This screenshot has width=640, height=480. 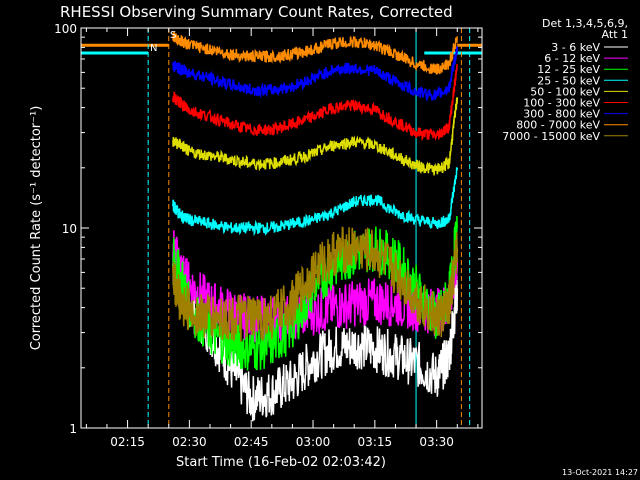 What do you see at coordinates (585, 23) in the screenshot?
I see `legend-header-line1: Det 1,3,4,5,6,9,` at bounding box center [585, 23].